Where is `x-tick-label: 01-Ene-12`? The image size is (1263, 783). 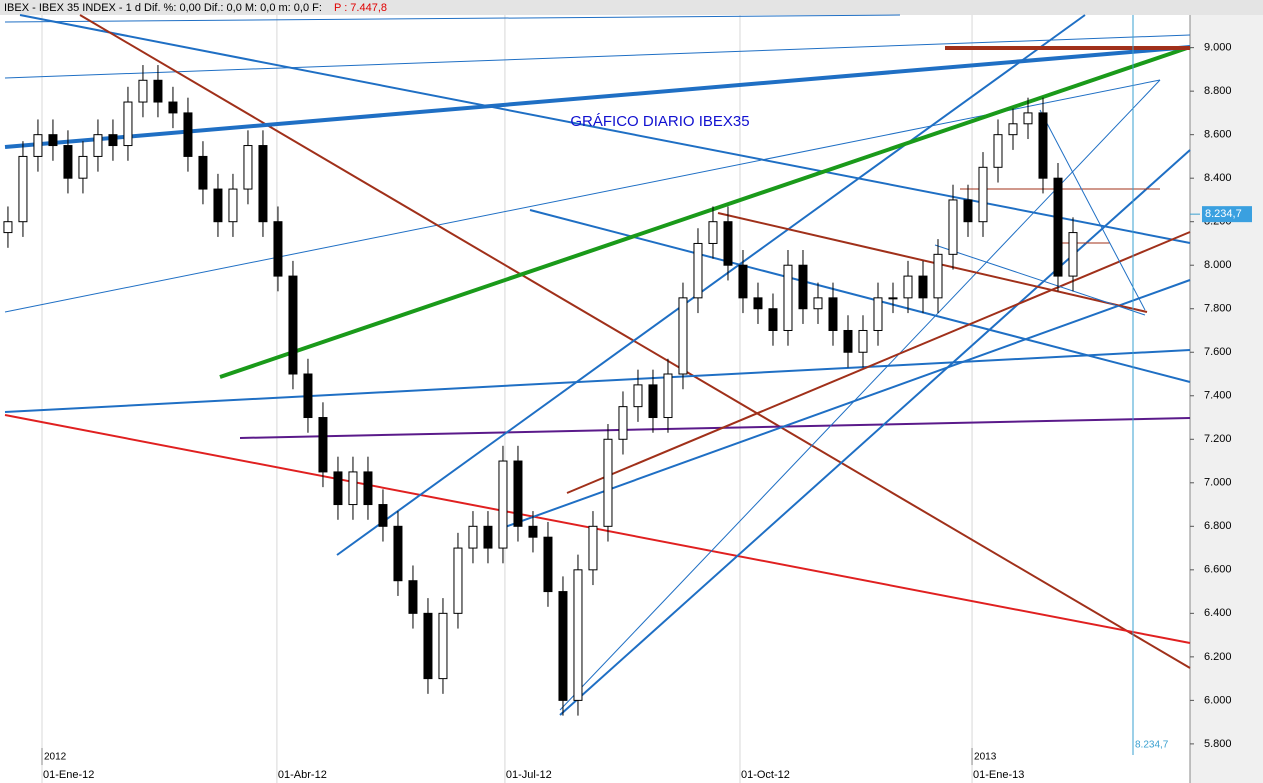 x-tick-label: 01-Ene-12 is located at coordinates (68, 775).